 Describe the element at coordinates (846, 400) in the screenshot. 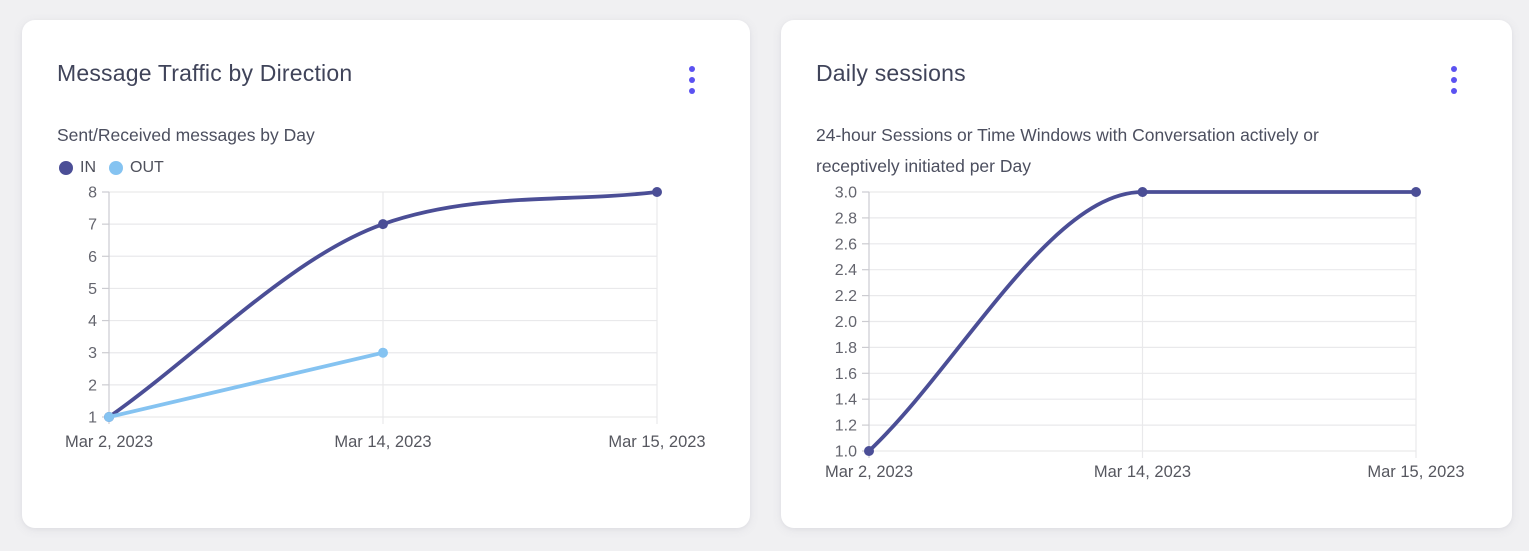

I see `y-tick-label: 1.4` at that location.